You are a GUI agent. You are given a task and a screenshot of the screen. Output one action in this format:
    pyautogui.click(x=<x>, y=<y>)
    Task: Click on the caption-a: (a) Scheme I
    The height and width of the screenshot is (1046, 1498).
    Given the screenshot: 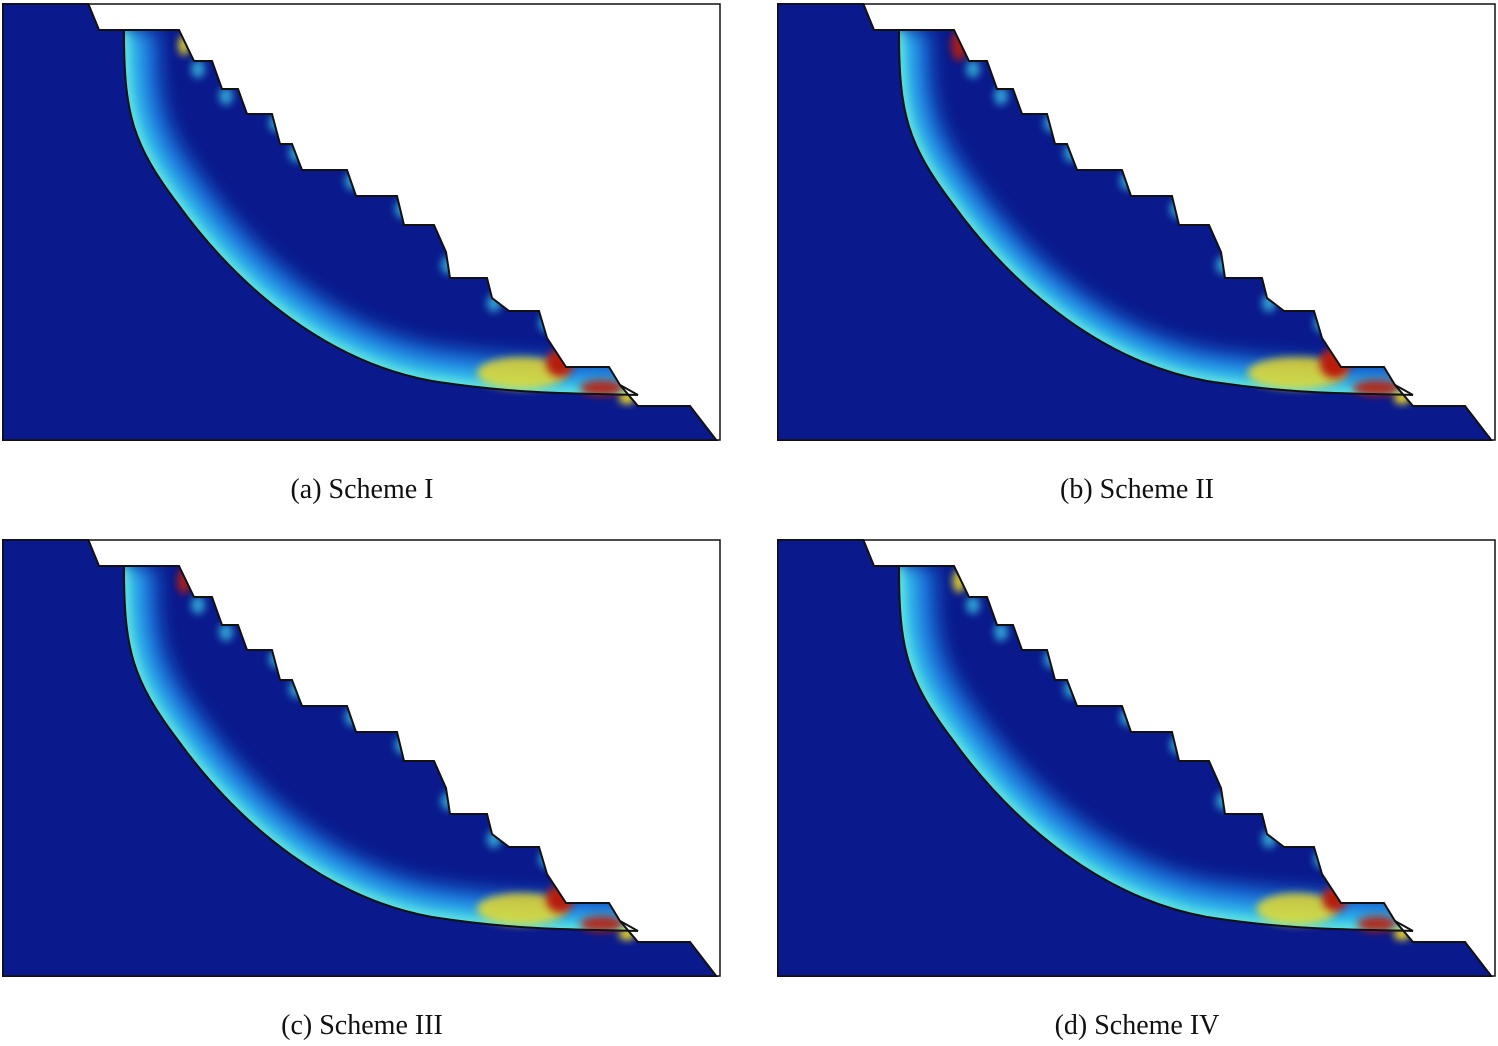 What is the action you would take?
    pyautogui.click(x=362, y=489)
    